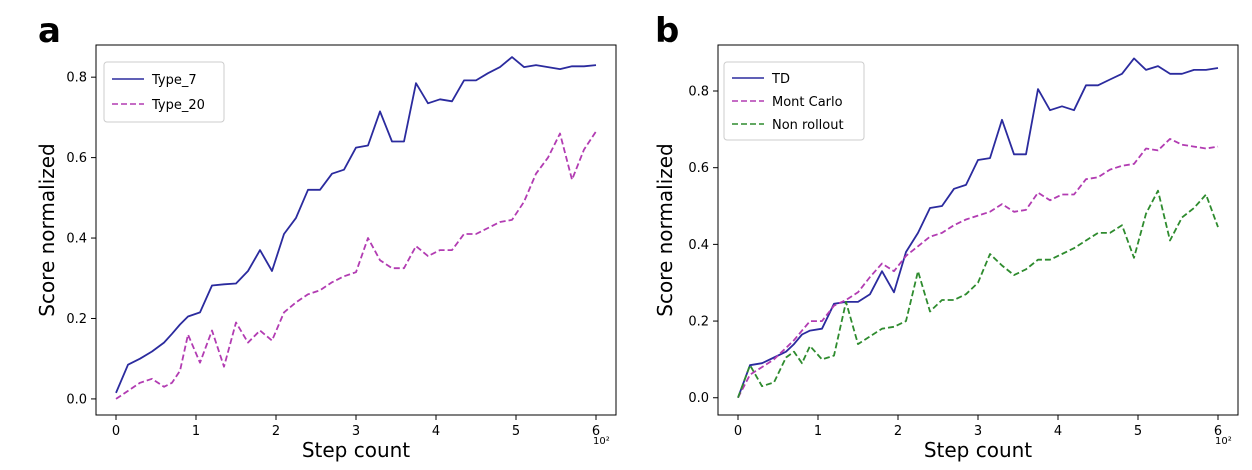 This screenshot has height=470, width=1252. I want to click on legend-label-type-20: Type_20, so click(178, 105).